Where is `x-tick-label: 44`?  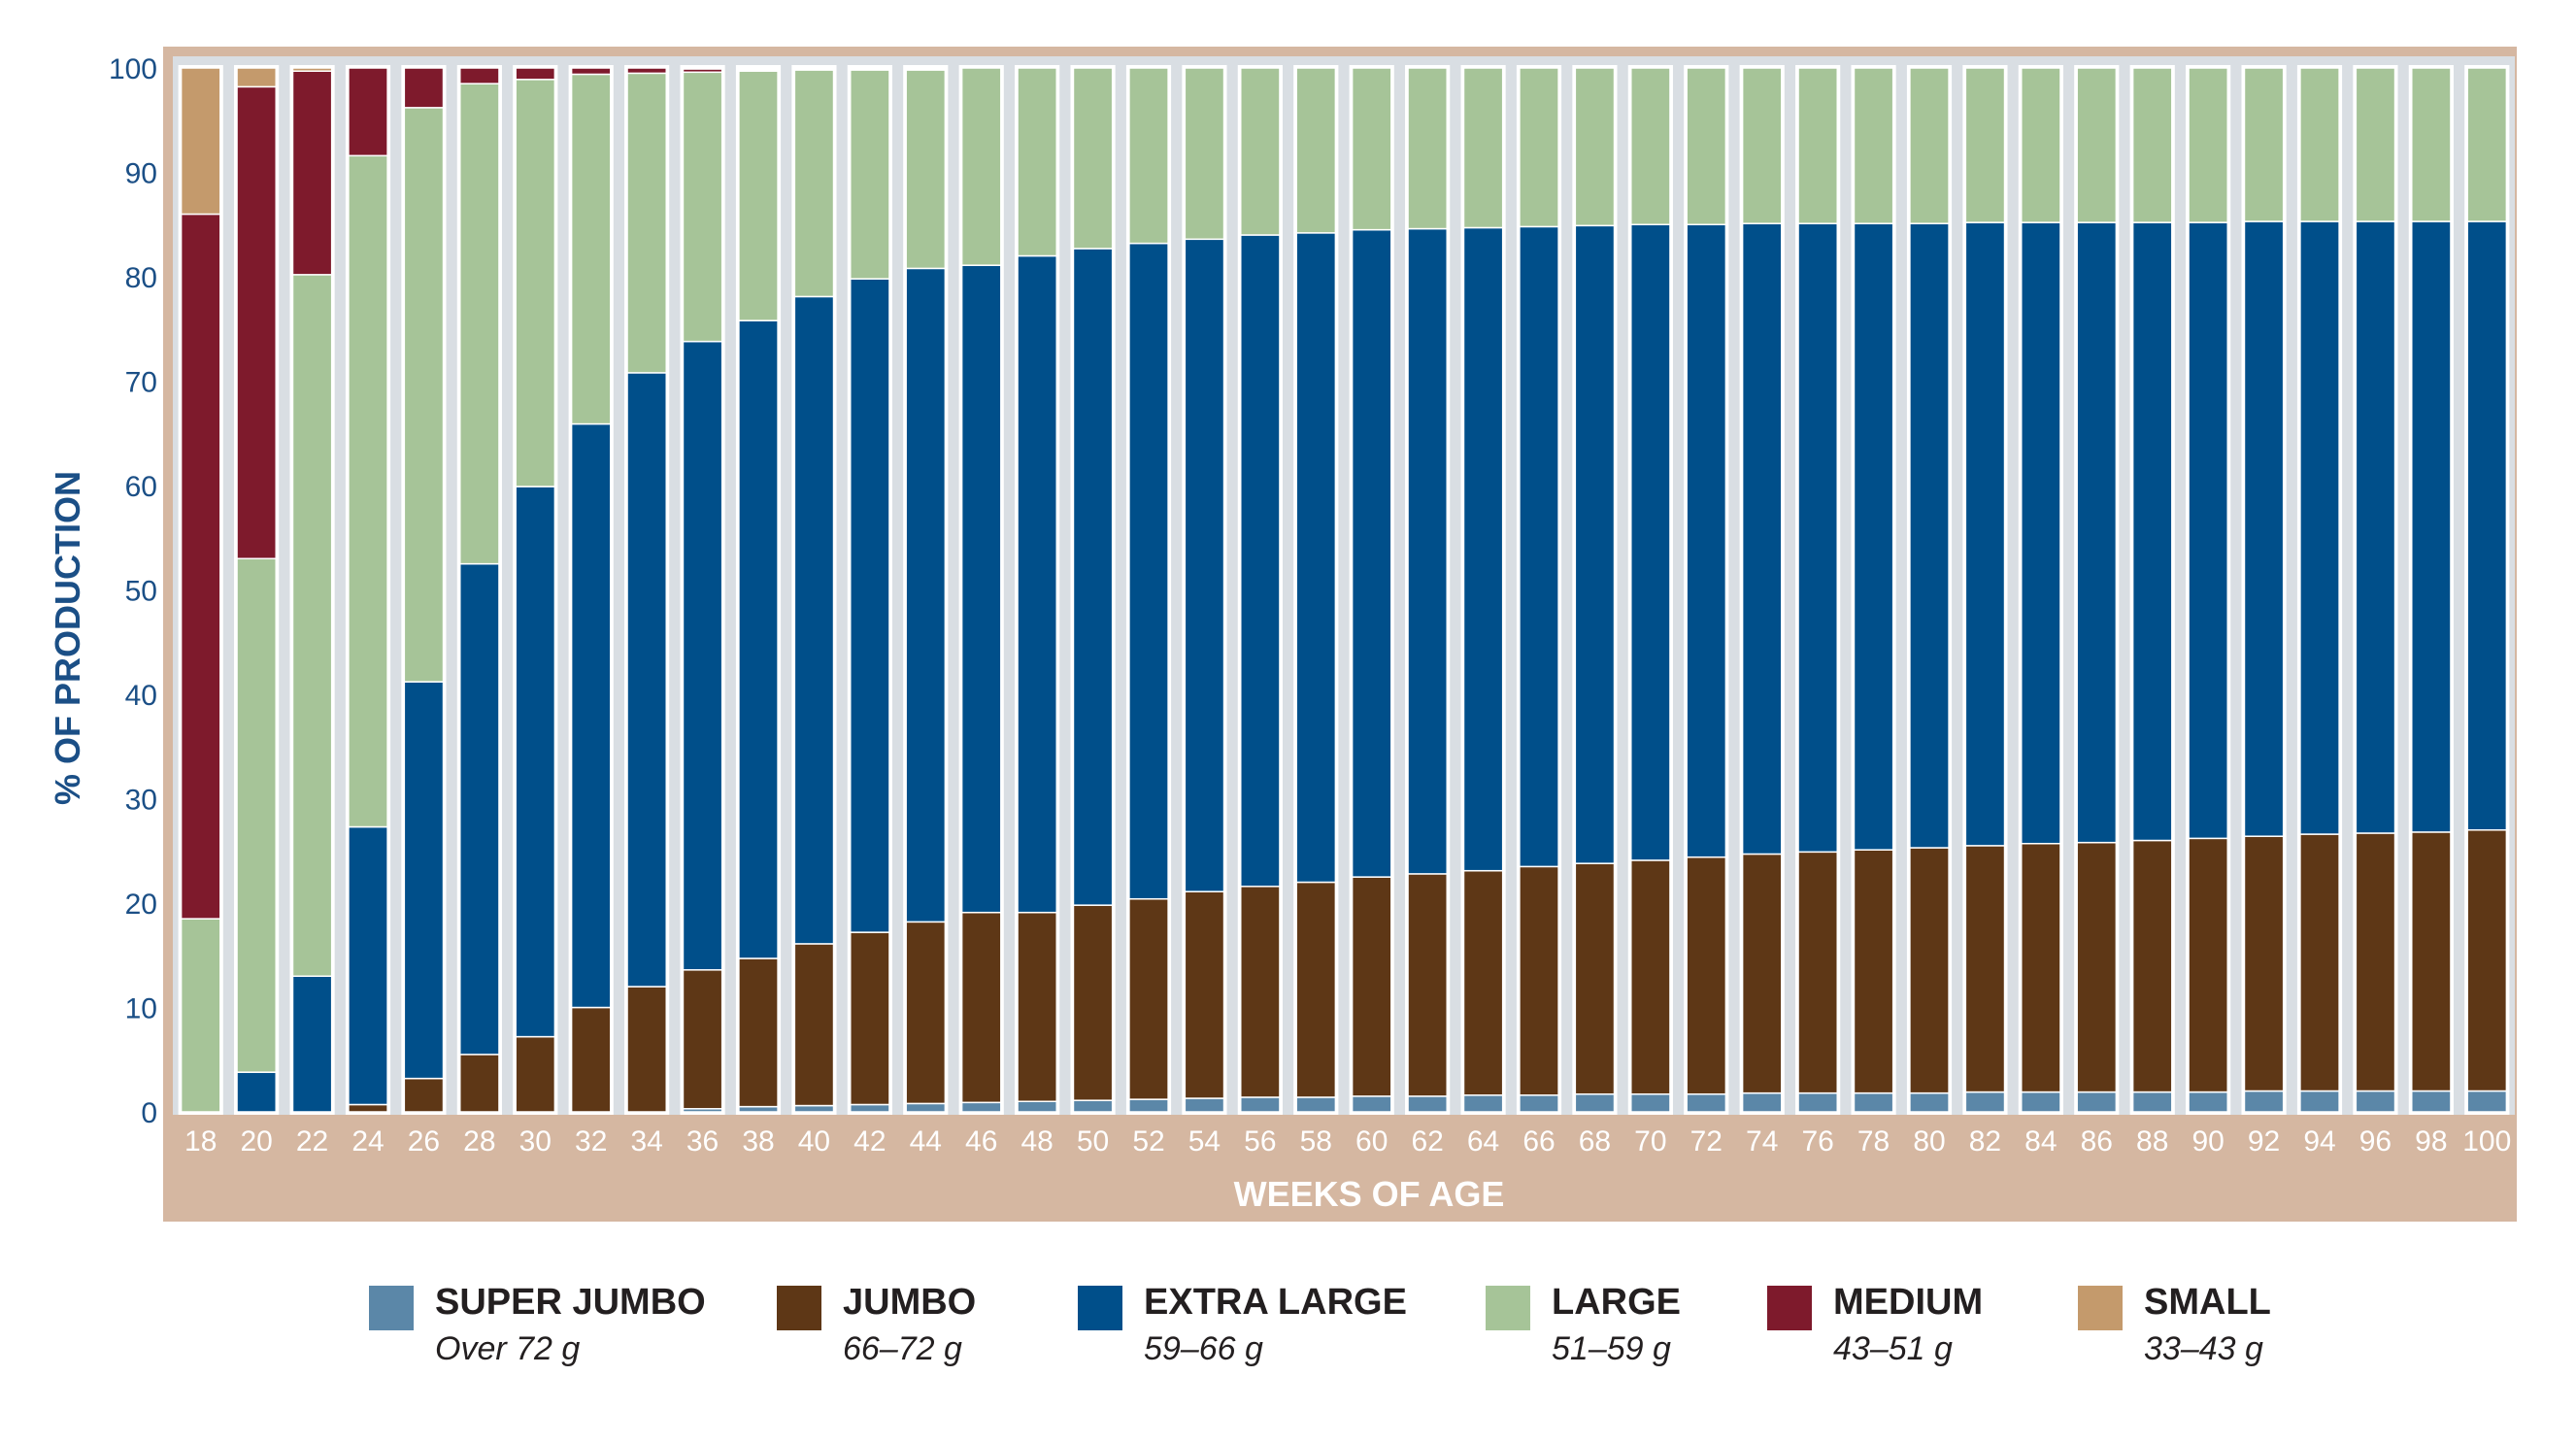
x-tick-label: 44 is located at coordinates (926, 1141).